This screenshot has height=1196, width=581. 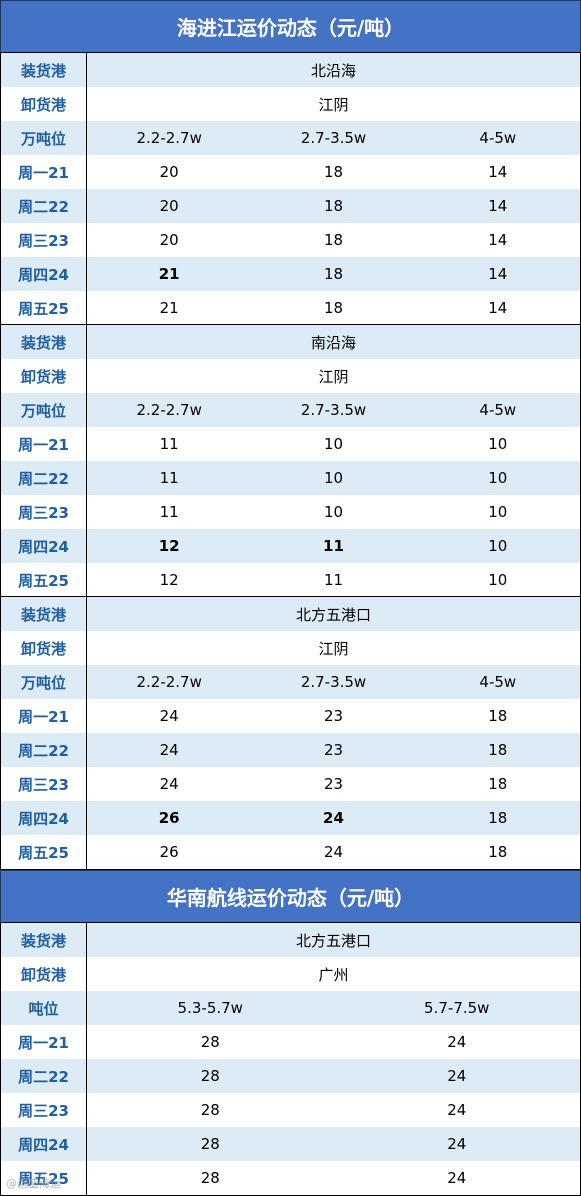 I want to click on day-row: 周一21 24 23 18, so click(x=290, y=716).